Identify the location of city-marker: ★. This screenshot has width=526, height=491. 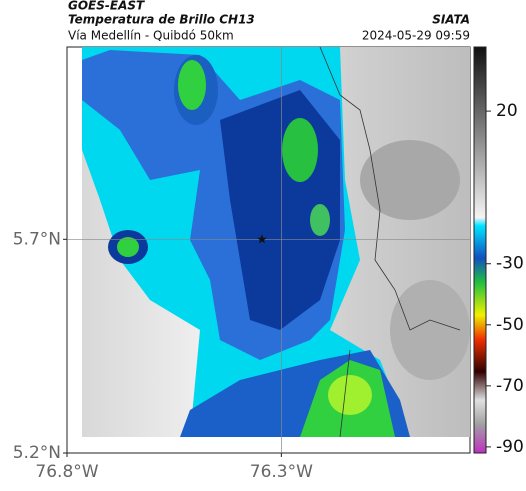
(262, 240).